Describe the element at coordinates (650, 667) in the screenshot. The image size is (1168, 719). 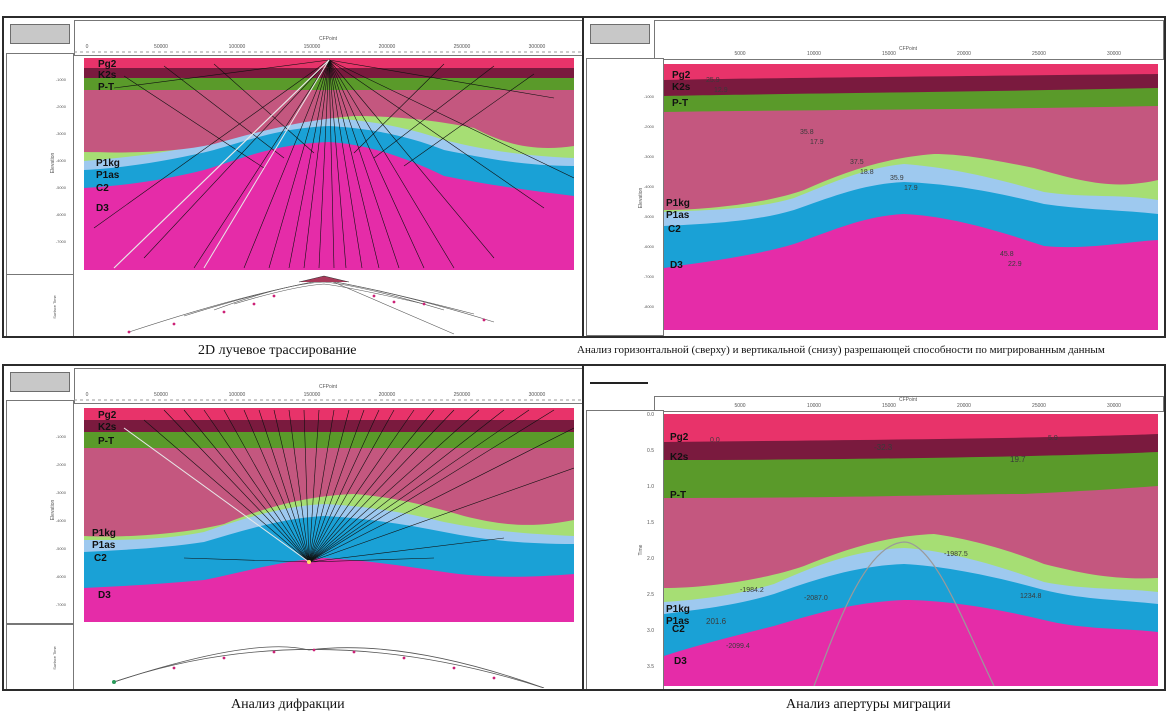
I see `tick-label: 3.5` at that location.